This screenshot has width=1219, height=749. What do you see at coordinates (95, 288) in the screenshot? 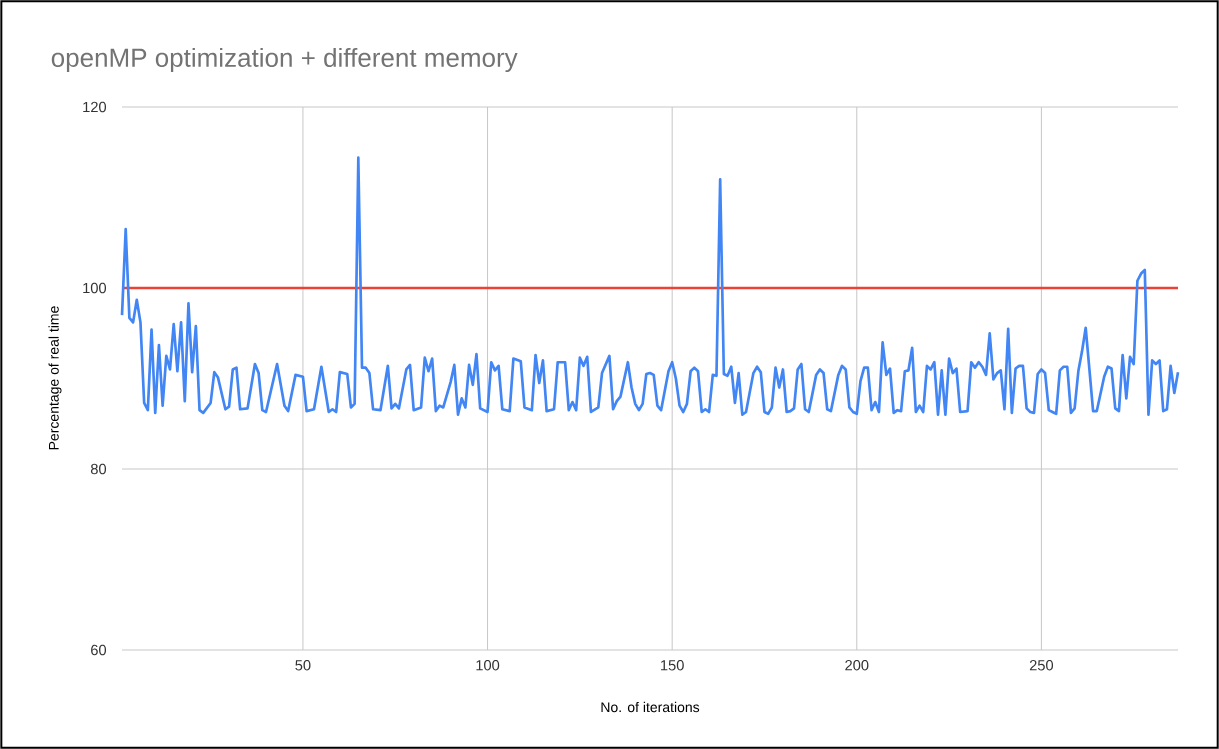
I see `y-tick-label: 100` at bounding box center [95, 288].